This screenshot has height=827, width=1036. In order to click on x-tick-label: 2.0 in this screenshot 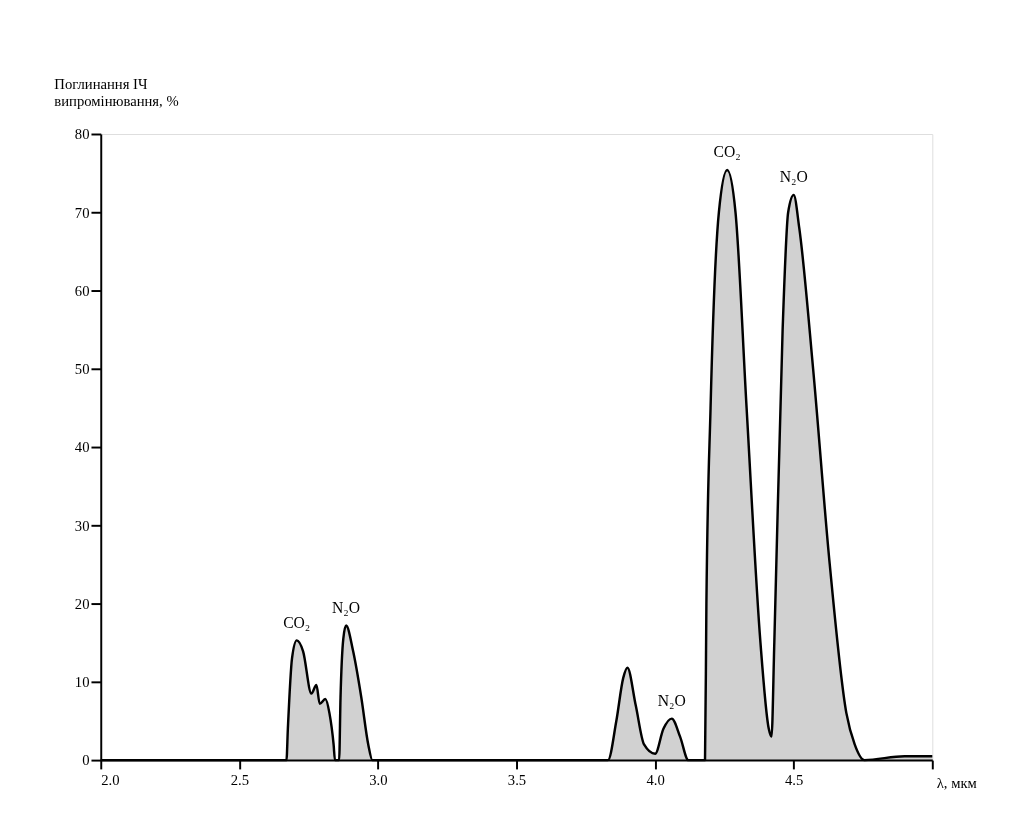, I will do `click(110, 780)`.